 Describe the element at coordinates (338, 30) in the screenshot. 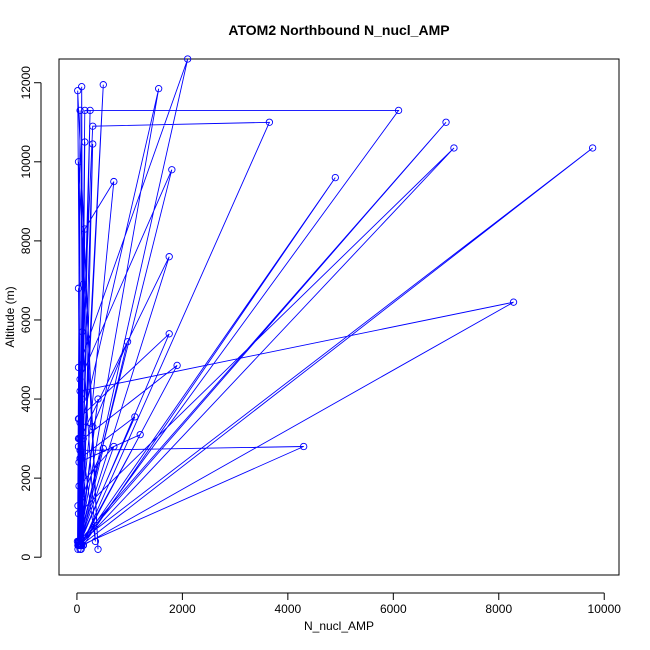

I see `chart-title: ATOM2 Northbound N_nucl_AMP` at that location.